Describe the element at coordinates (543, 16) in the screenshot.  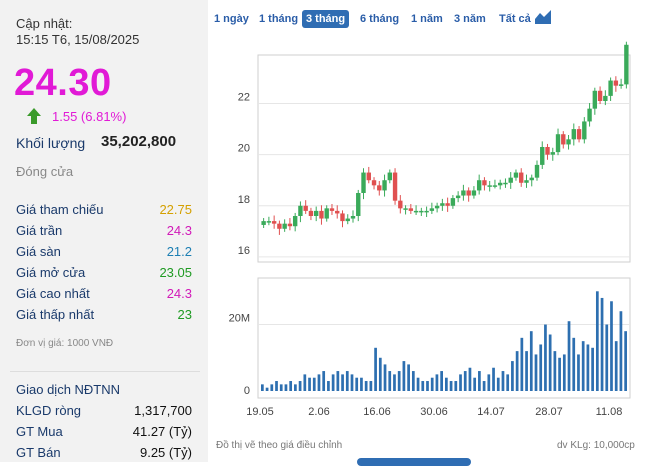
I see `chart-type-icon` at that location.